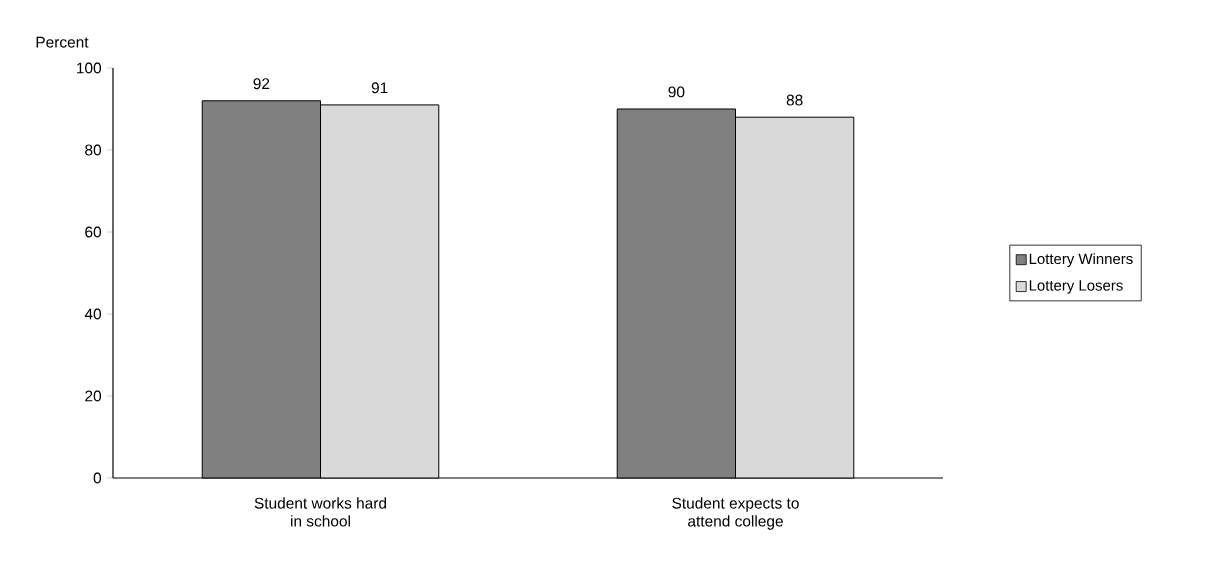 The height and width of the screenshot is (573, 1207). I want to click on x-tick-label: Student works hard in school, so click(320, 512).